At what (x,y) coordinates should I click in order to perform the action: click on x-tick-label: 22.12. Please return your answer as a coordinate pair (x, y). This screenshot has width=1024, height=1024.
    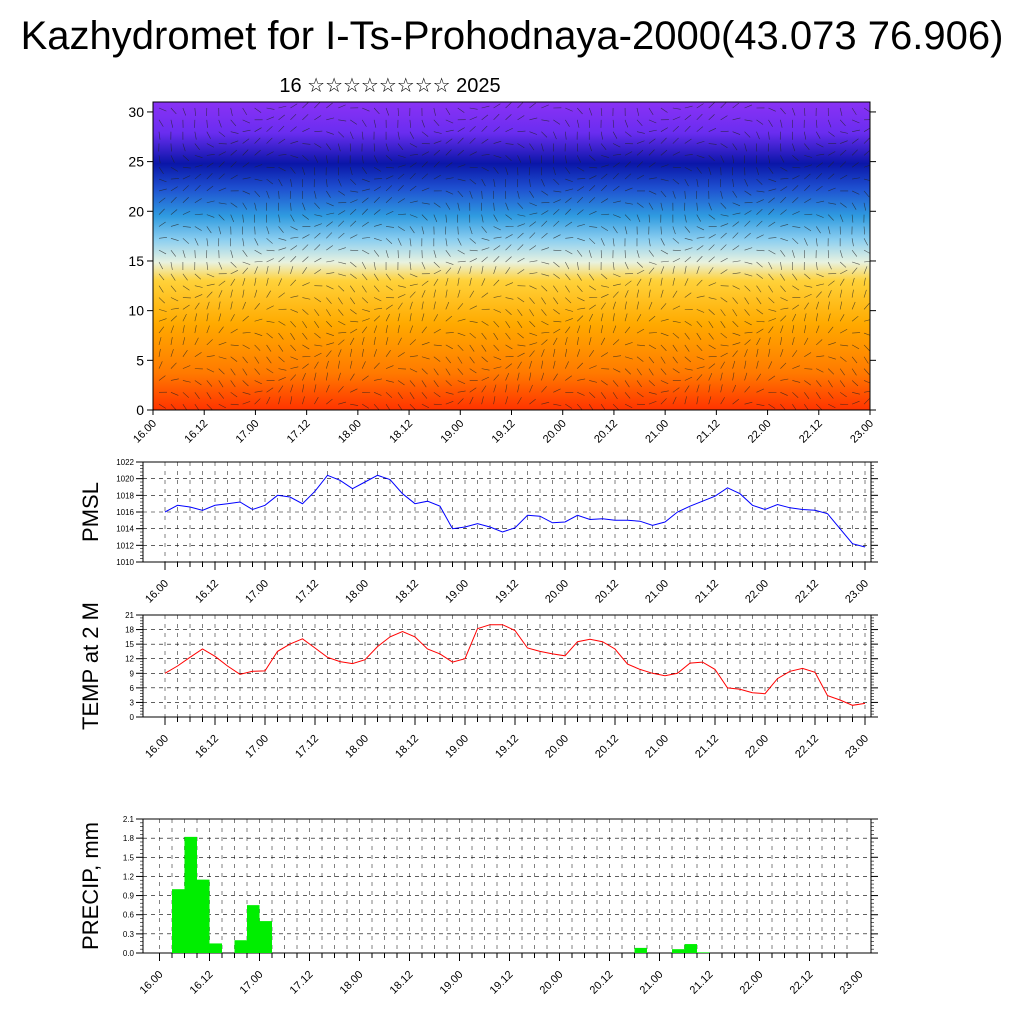
    Looking at the image, I should click on (811, 432).